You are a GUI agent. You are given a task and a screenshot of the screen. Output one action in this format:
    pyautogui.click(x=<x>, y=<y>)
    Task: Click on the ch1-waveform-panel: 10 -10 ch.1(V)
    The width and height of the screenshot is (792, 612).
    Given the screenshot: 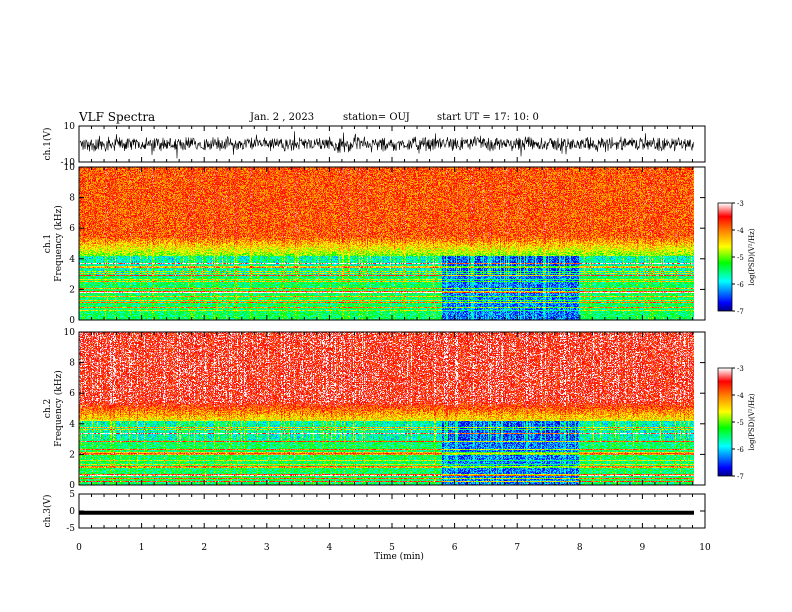 What is the action you would take?
    pyautogui.click(x=374, y=145)
    